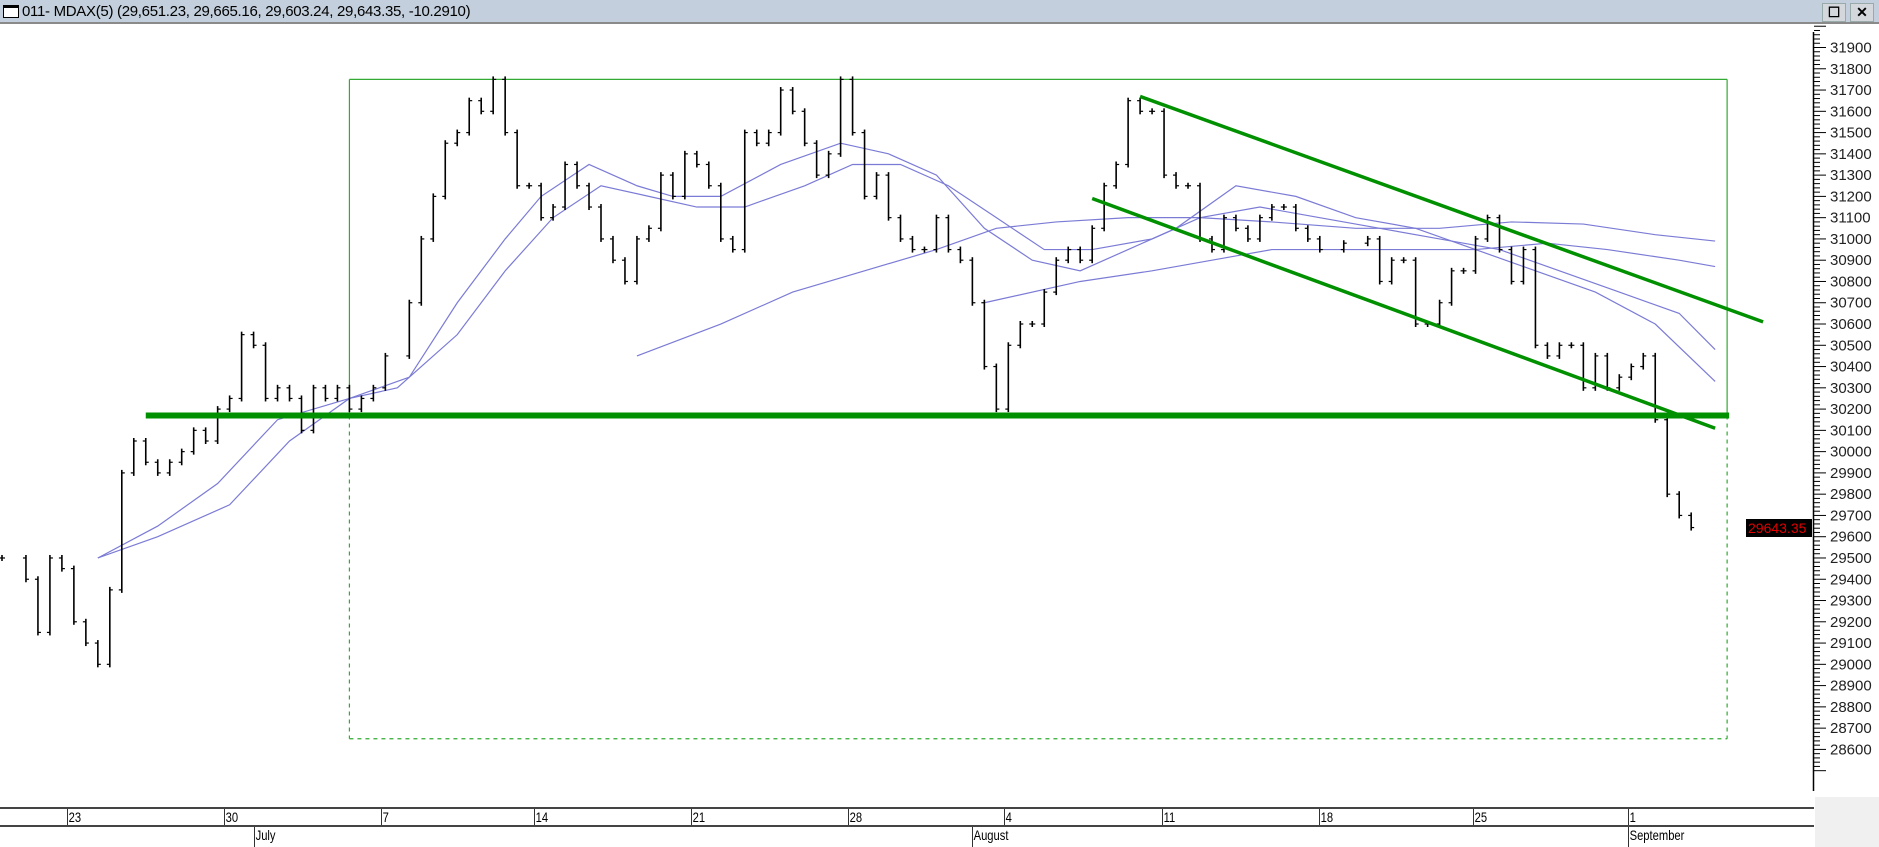 This screenshot has height=847, width=1879. Describe the element at coordinates (1851, 452) in the screenshot. I see `y-tick-label: 30000` at that location.